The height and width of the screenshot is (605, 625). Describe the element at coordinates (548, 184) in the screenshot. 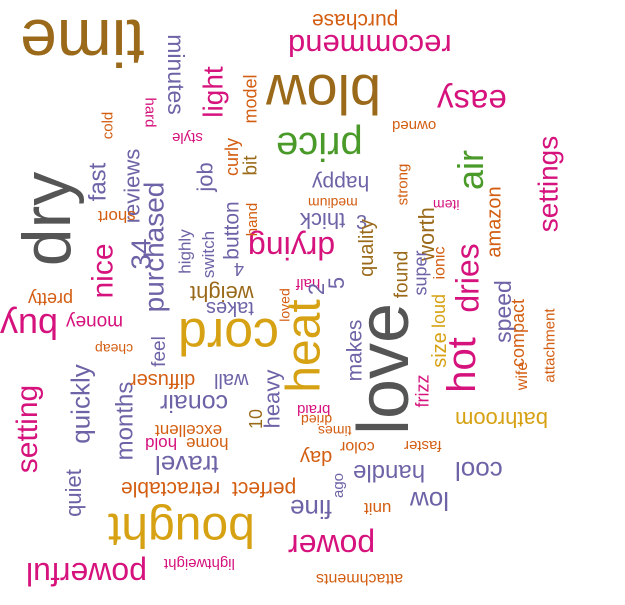

I see `word-settings: settings` at that location.